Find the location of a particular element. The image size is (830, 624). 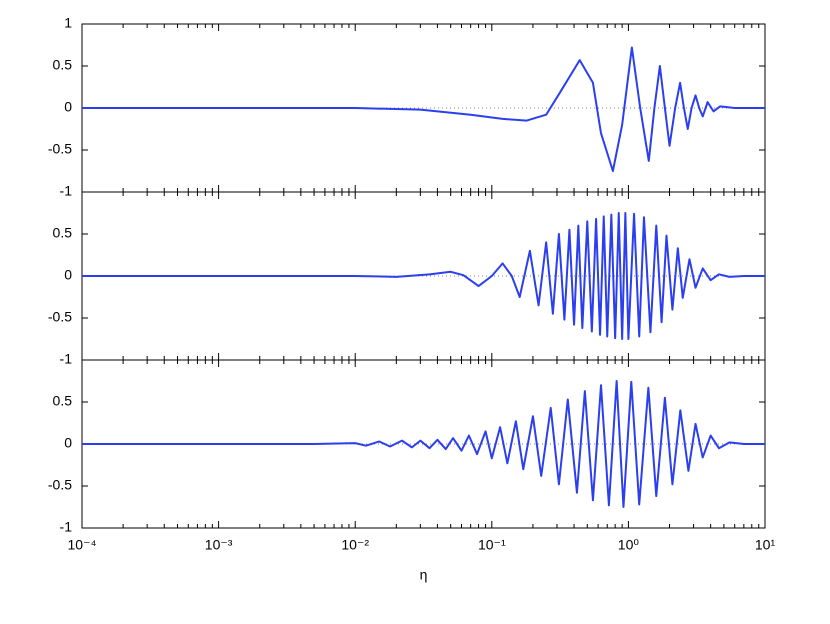

y-tick-label: 1 is located at coordinates (68, 23).